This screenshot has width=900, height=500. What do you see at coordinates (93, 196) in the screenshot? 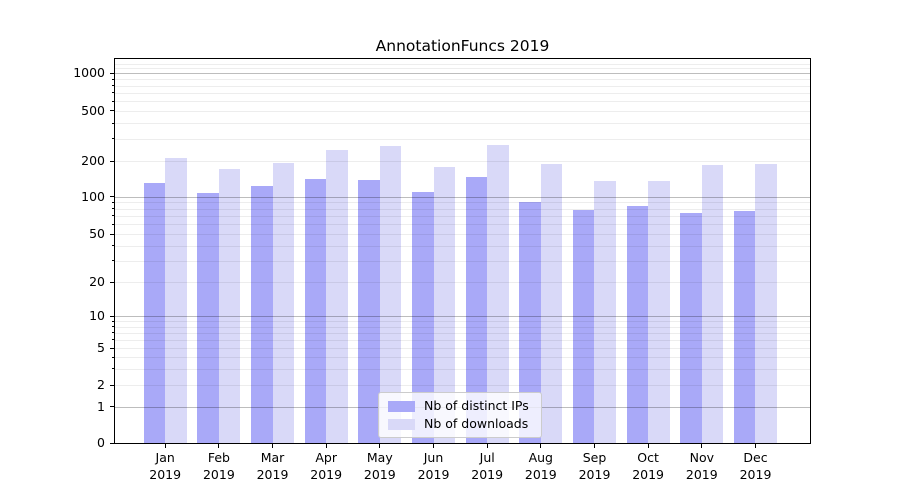
I see `y-tick-label-100: 100` at bounding box center [93, 196].